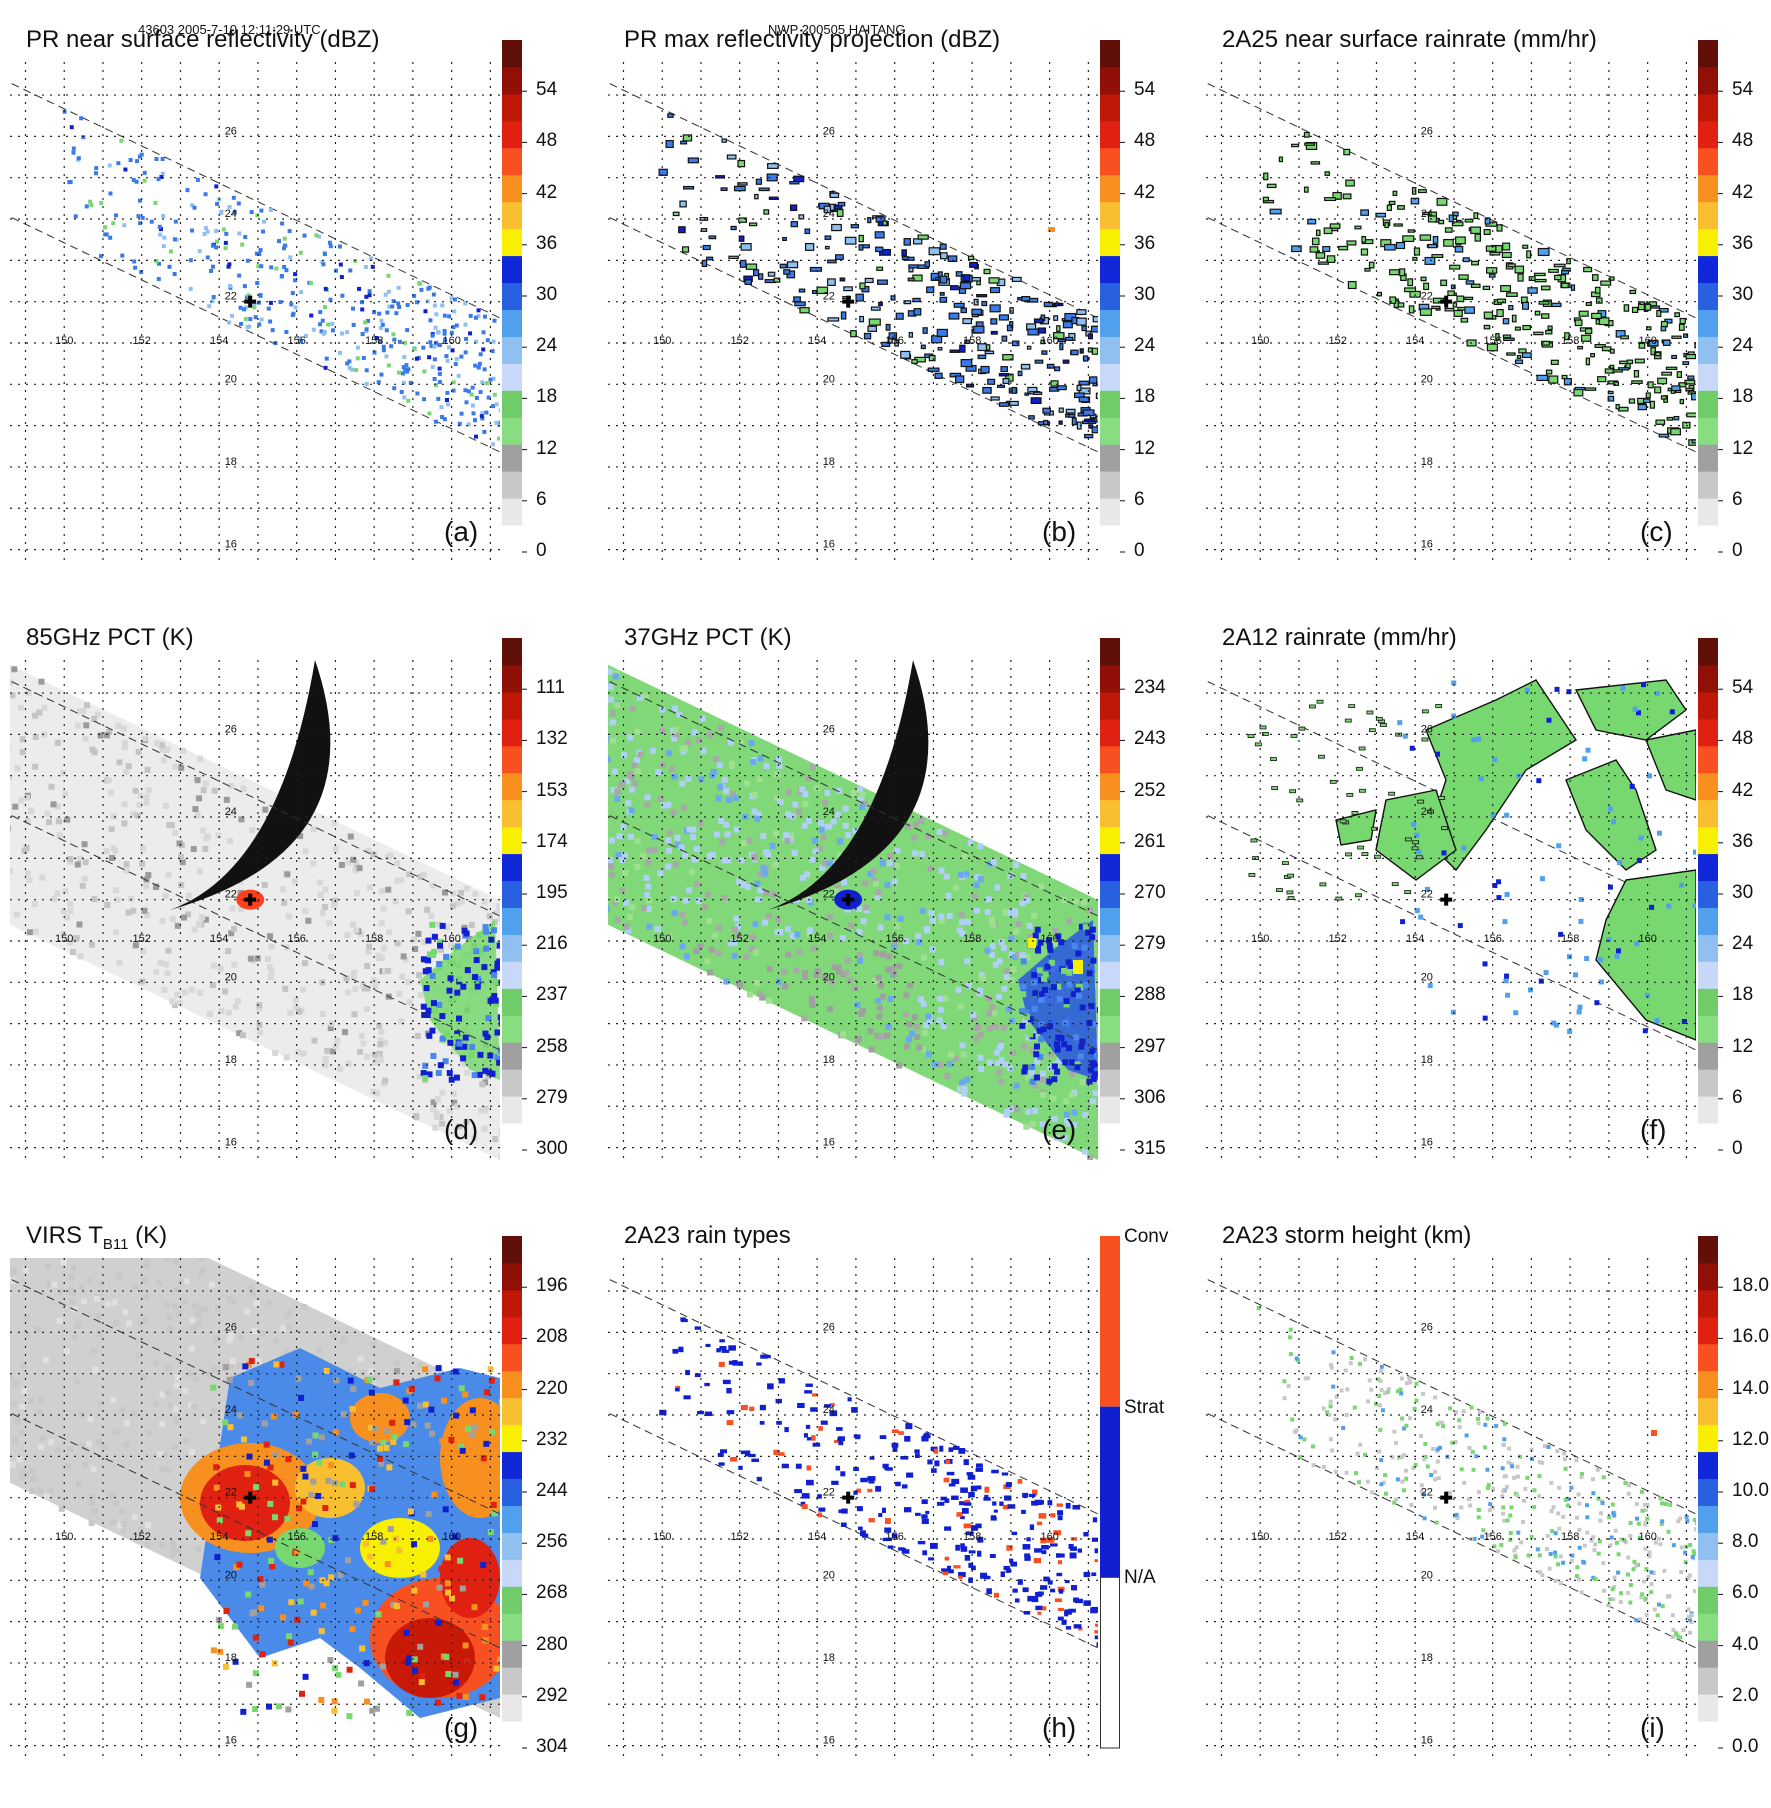 The image size is (1771, 1808). I want to click on colorbar-tick-label: 54, so click(1742, 90).